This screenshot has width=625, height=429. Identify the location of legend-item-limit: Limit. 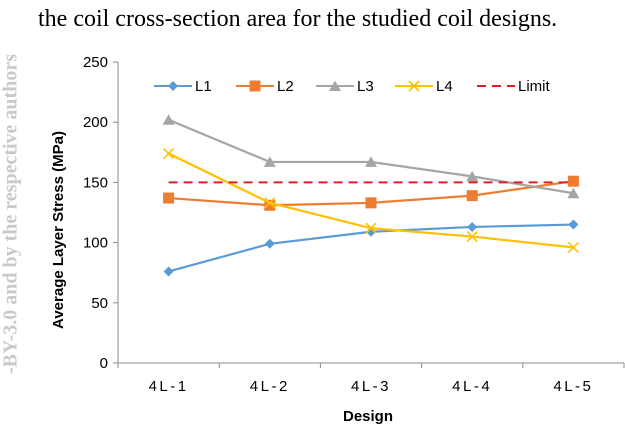
(514, 86).